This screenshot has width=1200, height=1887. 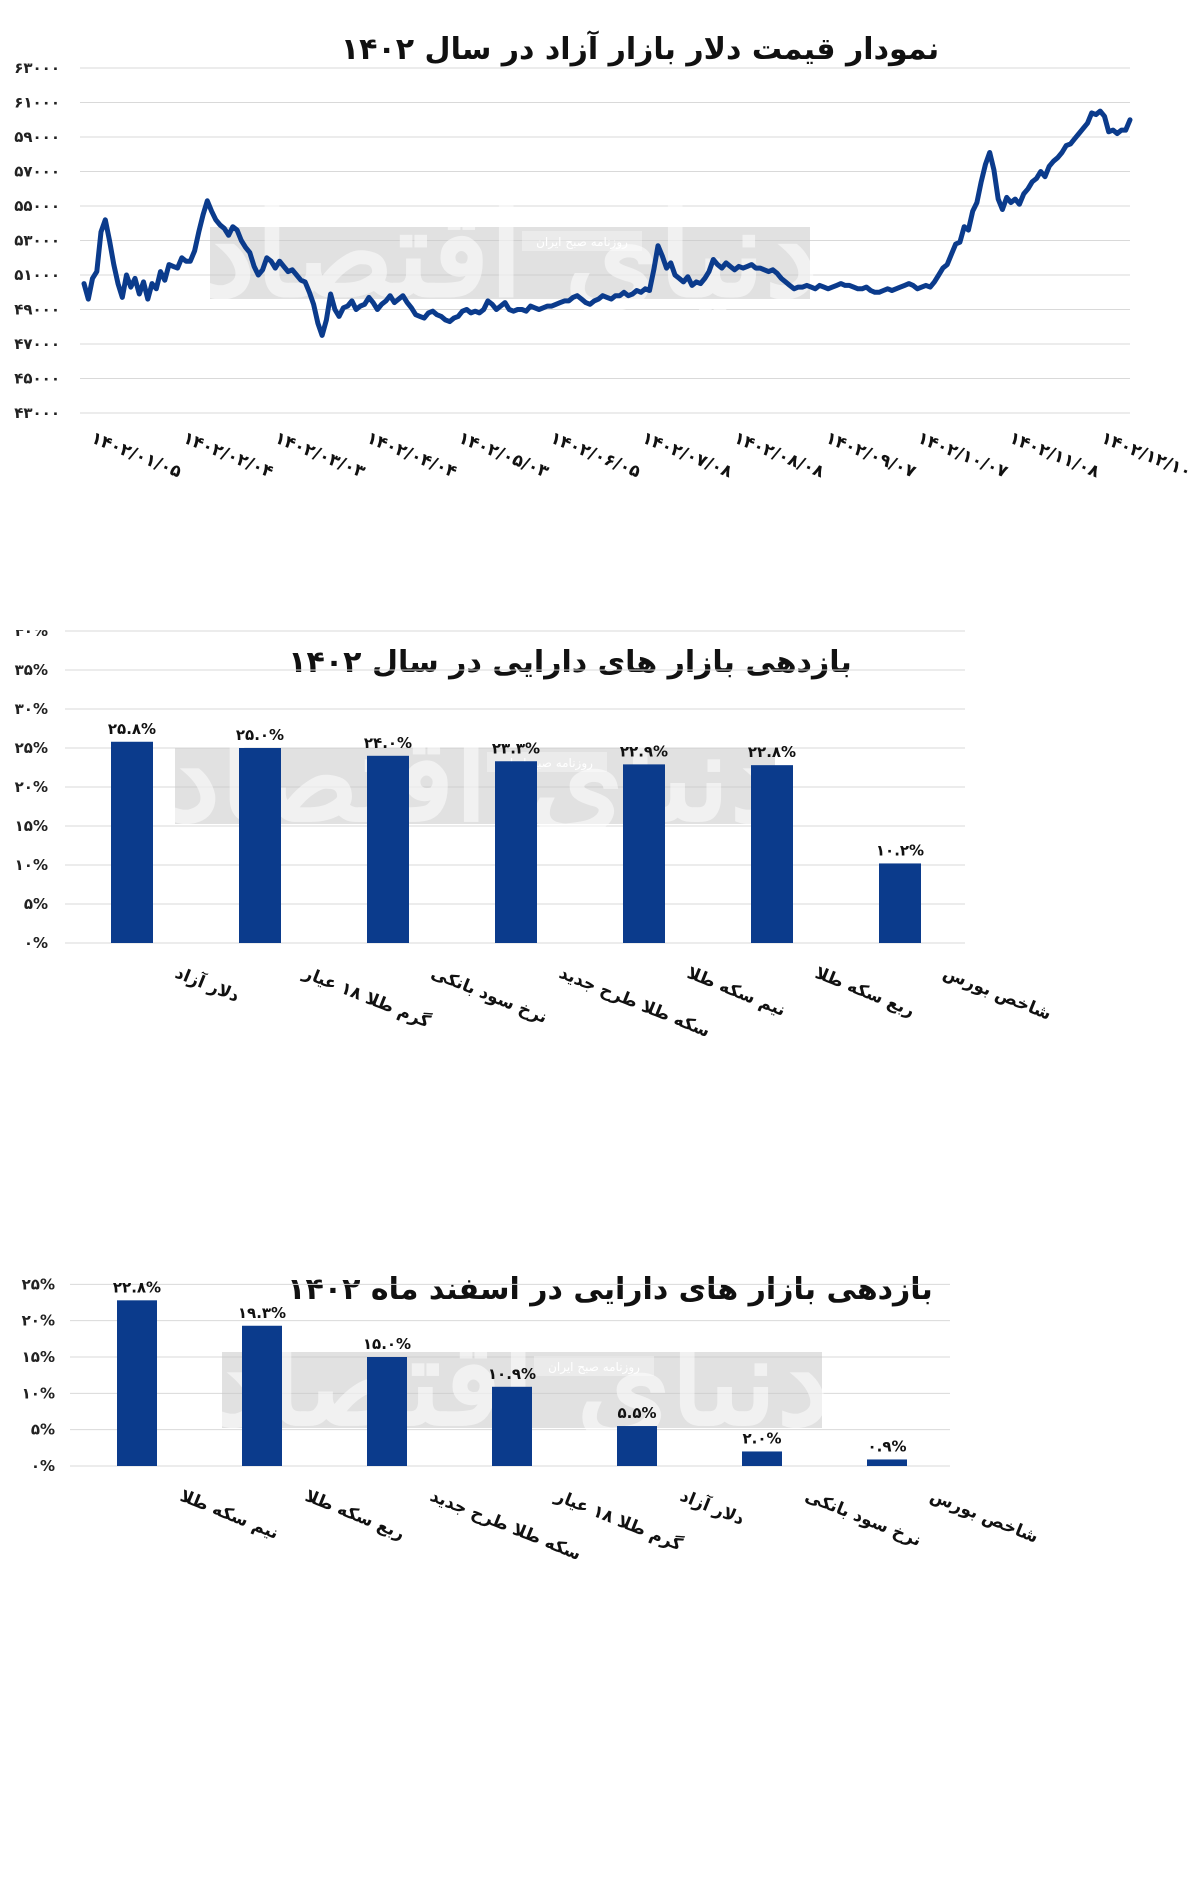 I want to click on data-label: ۰.۹%, so click(x=886, y=1446).